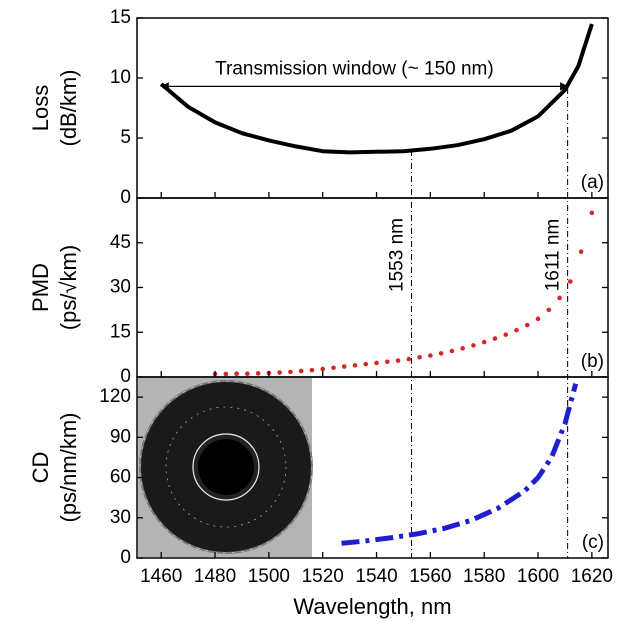 This screenshot has height=629, width=636. I want to click on panel-label: (c), so click(593, 542).